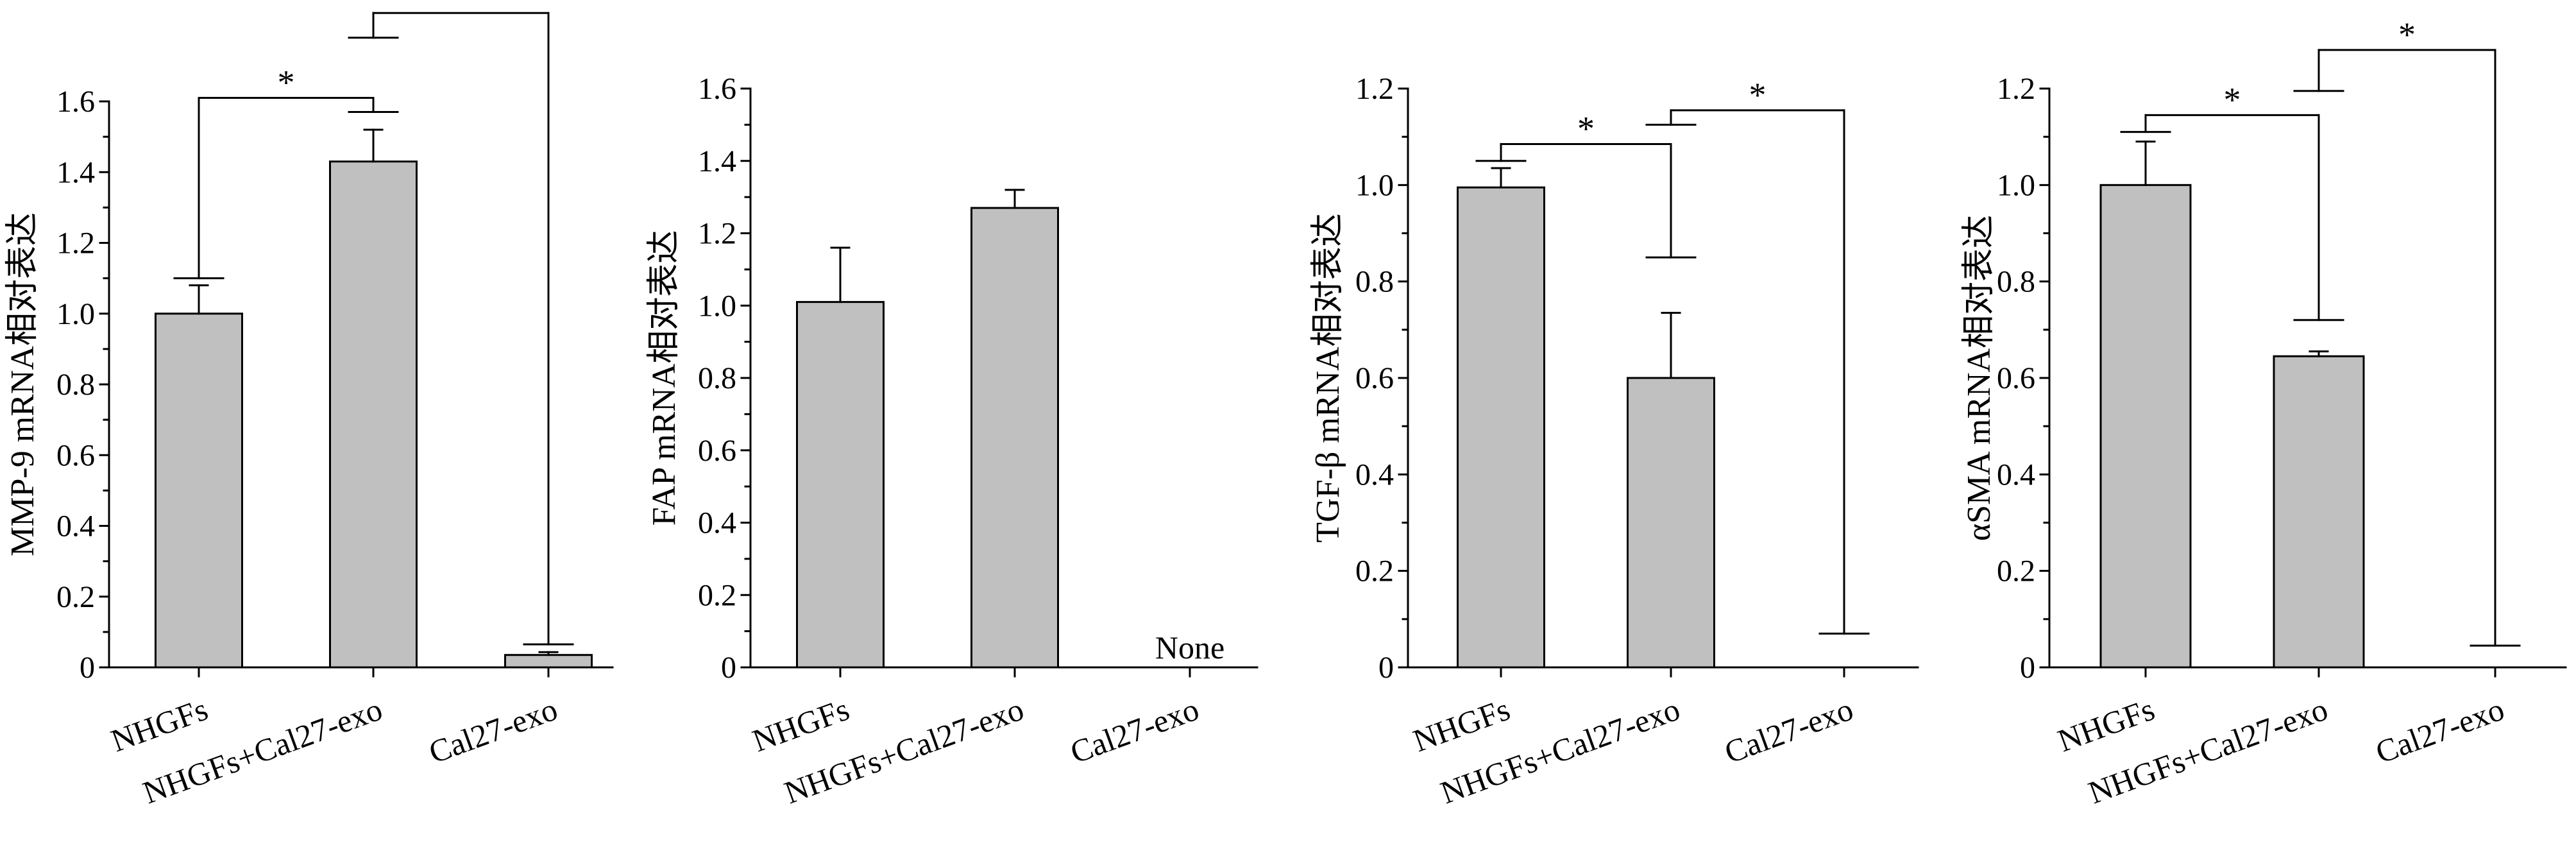  I want to click on y-axis-label: FAP mRNA相对表达, so click(664, 378).